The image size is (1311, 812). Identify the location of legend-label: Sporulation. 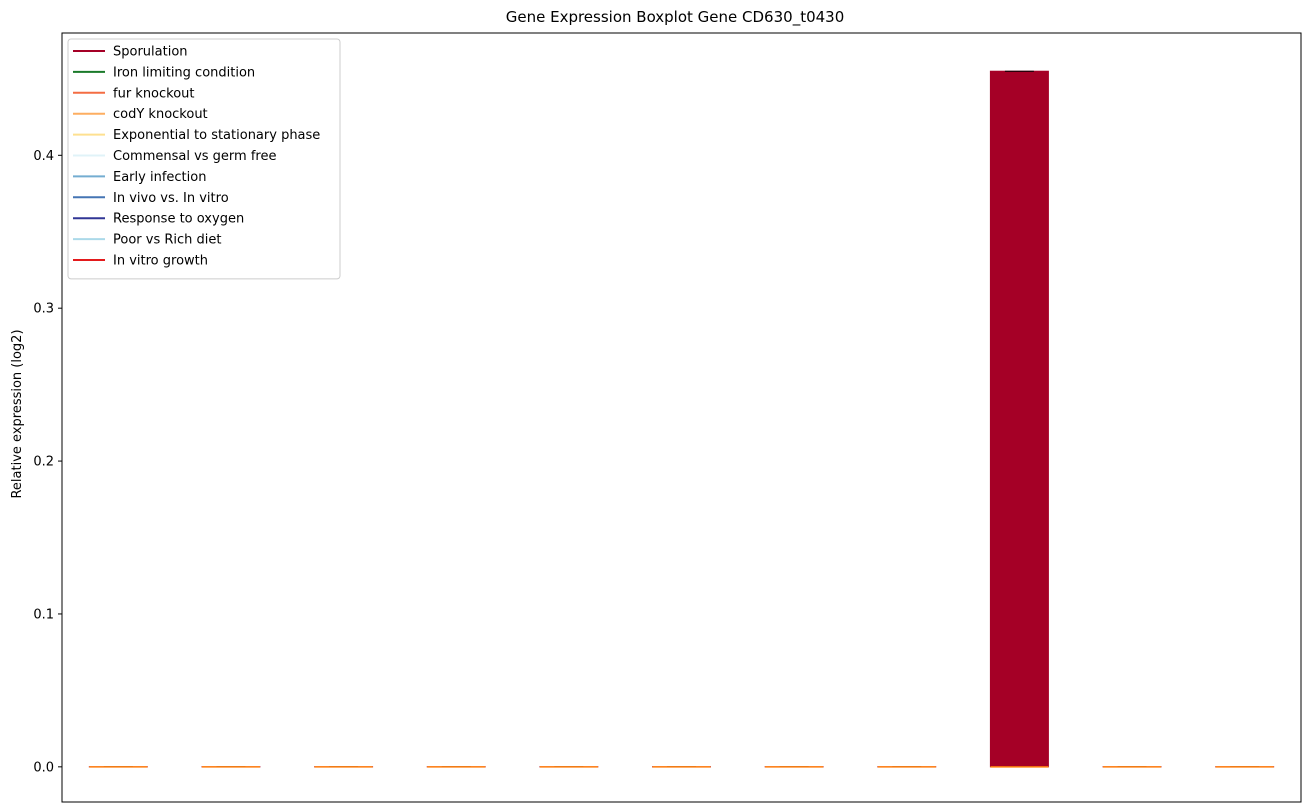
(150, 52).